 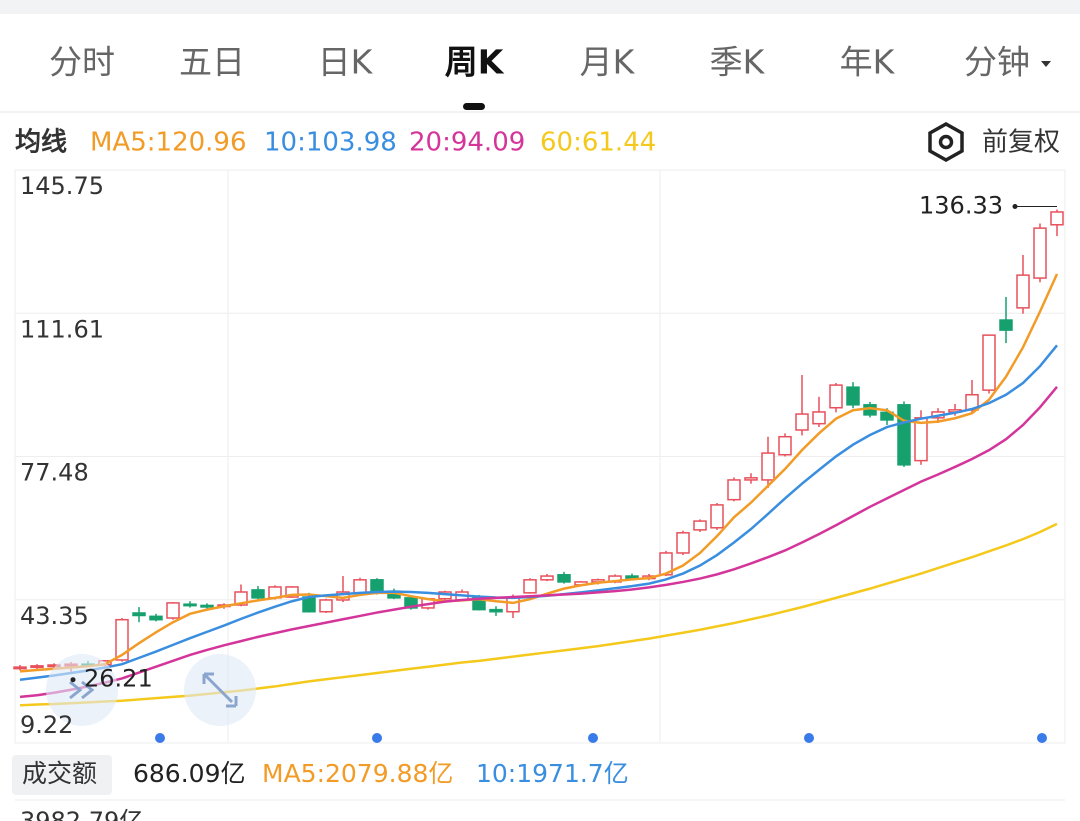 I want to click on gear, so click(x=946, y=142).